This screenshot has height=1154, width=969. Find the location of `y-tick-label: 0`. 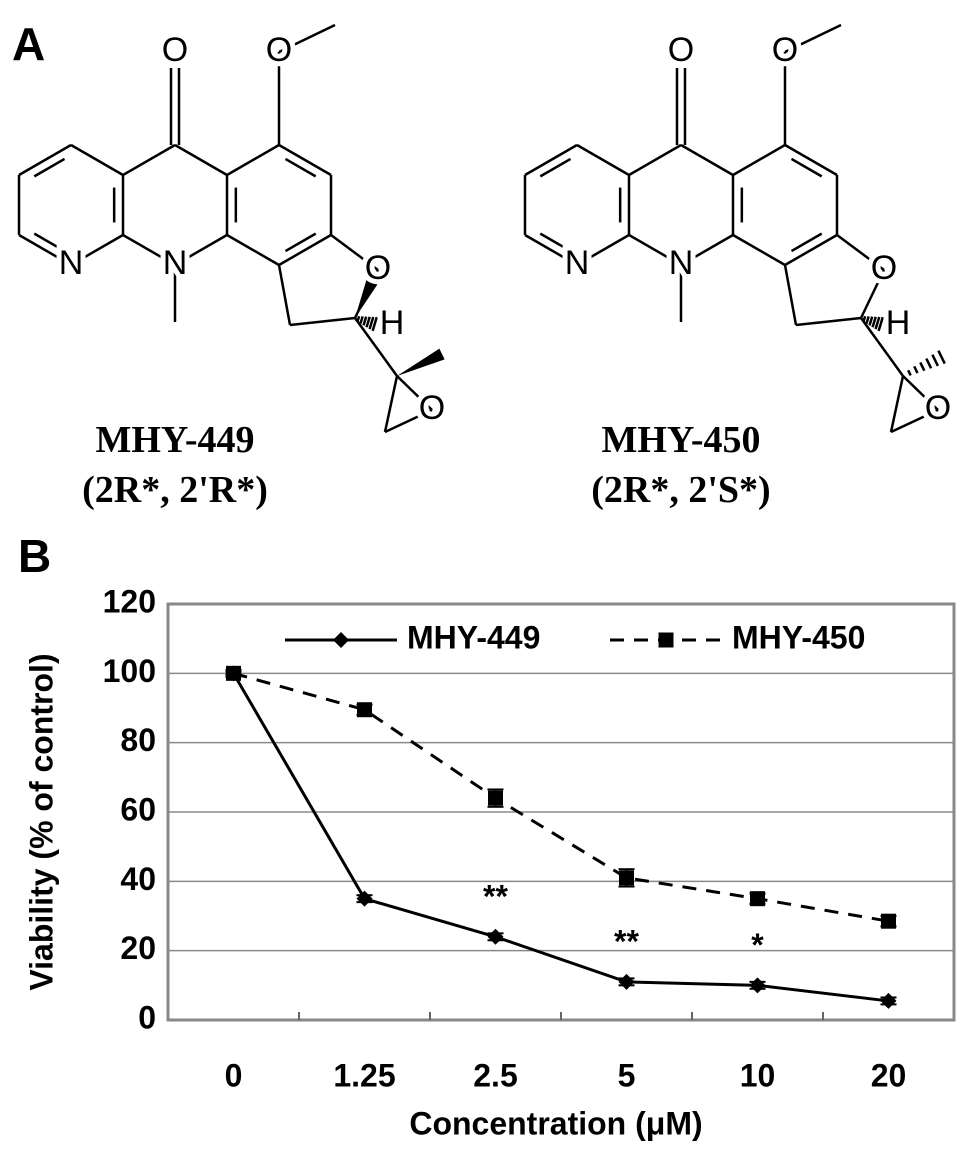

y-tick-label: 0 is located at coordinates (147, 1017).